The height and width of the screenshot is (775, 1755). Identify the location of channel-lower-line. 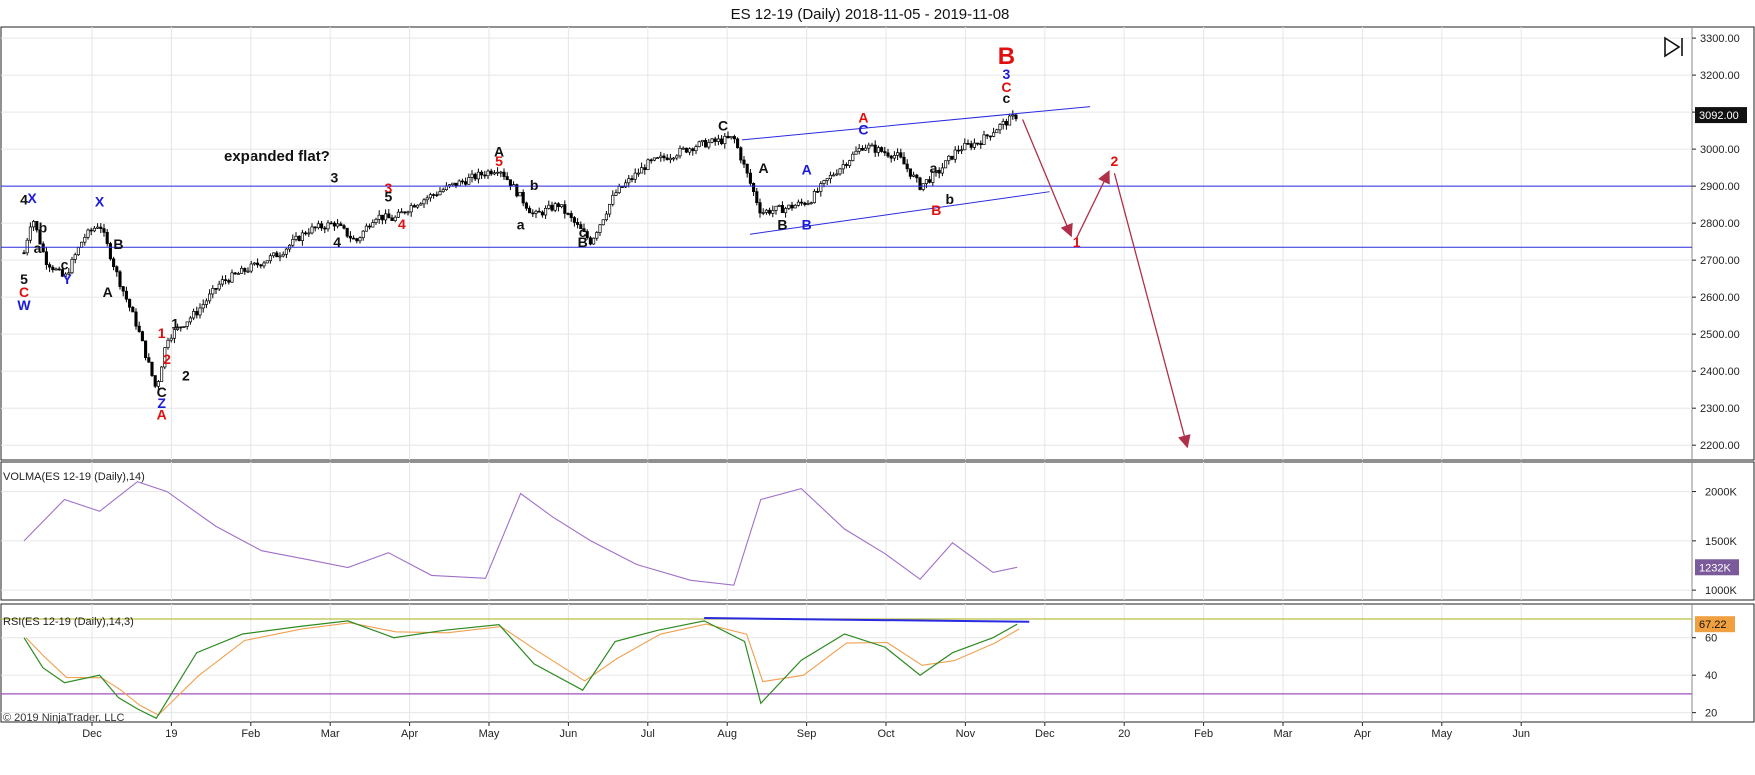
(899, 213).